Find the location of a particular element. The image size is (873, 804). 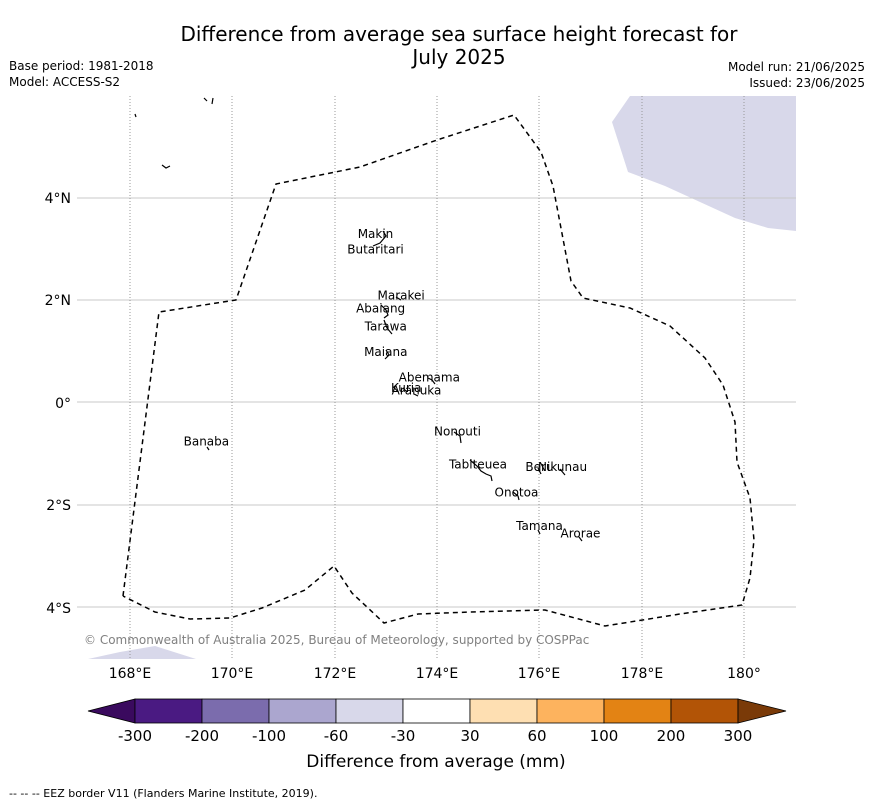

colorbar: -300 -200 -100 -60 -30 30 60 100 200 300 is located at coordinates (437, 721).